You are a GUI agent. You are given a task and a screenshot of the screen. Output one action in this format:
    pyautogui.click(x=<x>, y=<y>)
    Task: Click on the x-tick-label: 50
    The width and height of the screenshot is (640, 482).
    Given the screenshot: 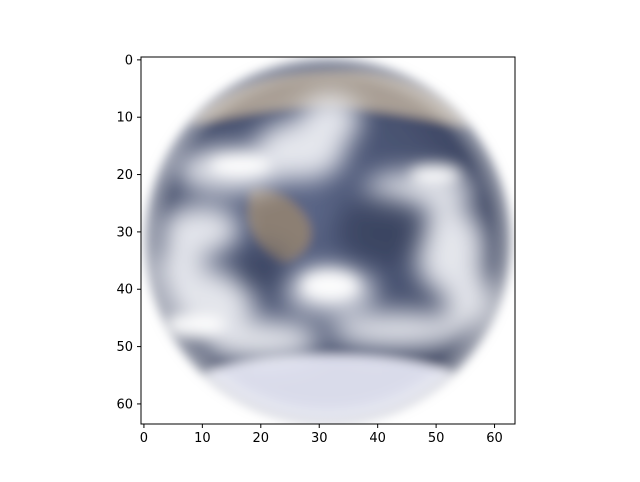 What is the action you would take?
    pyautogui.click(x=436, y=438)
    